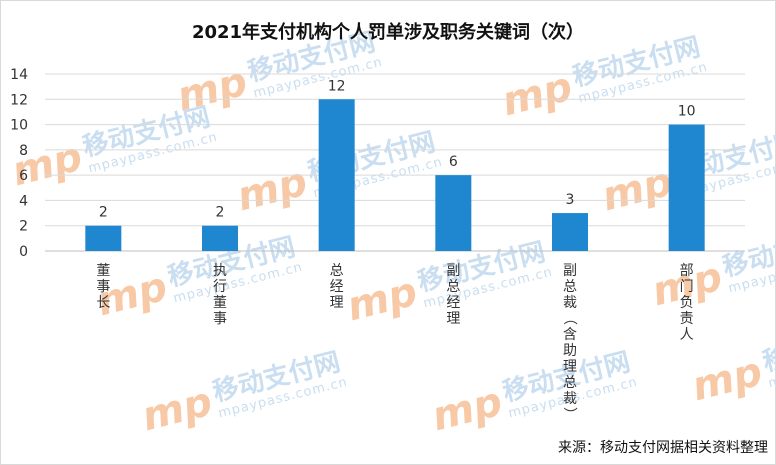 This screenshot has width=776, height=465. Describe the element at coordinates (220, 287) in the screenshot. I see `x-tick-label: 行` at that location.